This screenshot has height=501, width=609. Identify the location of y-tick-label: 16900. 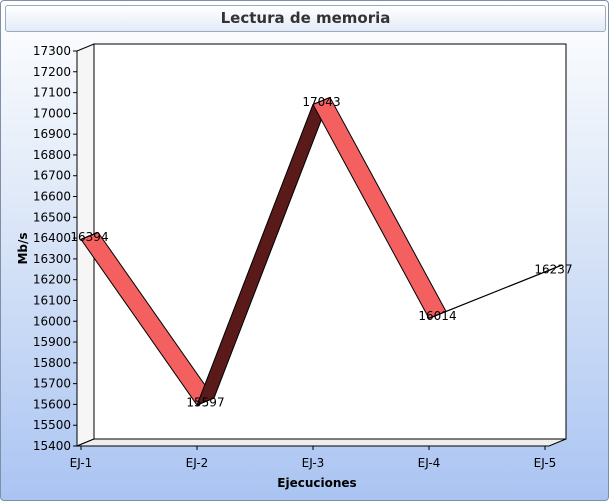
(52, 134).